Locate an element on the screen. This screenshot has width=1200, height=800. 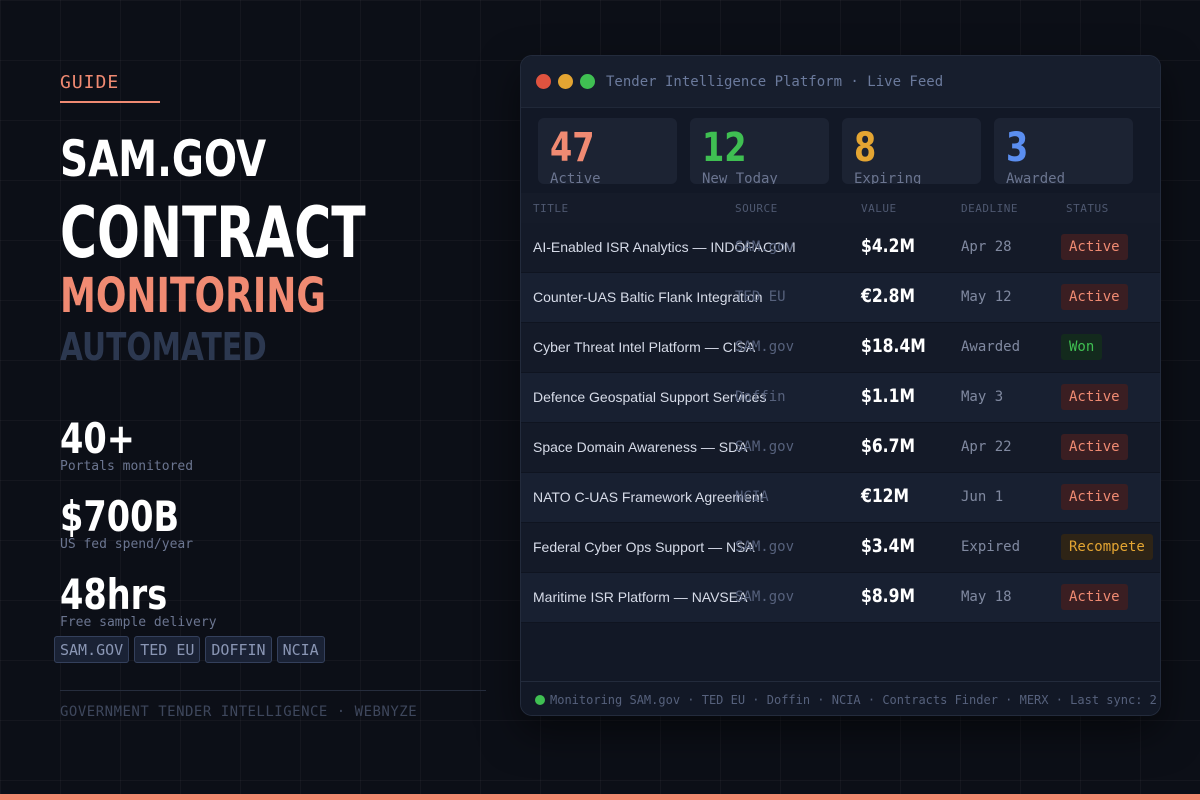
tender-source: Doffin is located at coordinates (760, 397).